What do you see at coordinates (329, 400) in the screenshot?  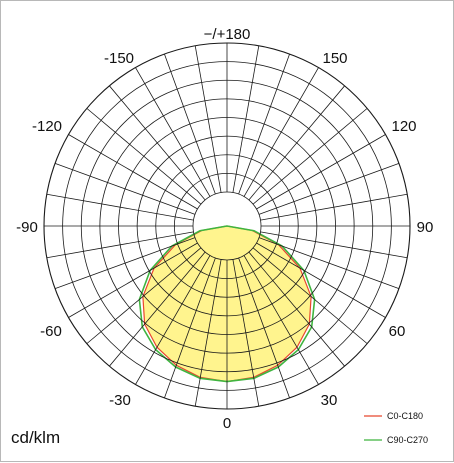 I see `angle-label: 30` at bounding box center [329, 400].